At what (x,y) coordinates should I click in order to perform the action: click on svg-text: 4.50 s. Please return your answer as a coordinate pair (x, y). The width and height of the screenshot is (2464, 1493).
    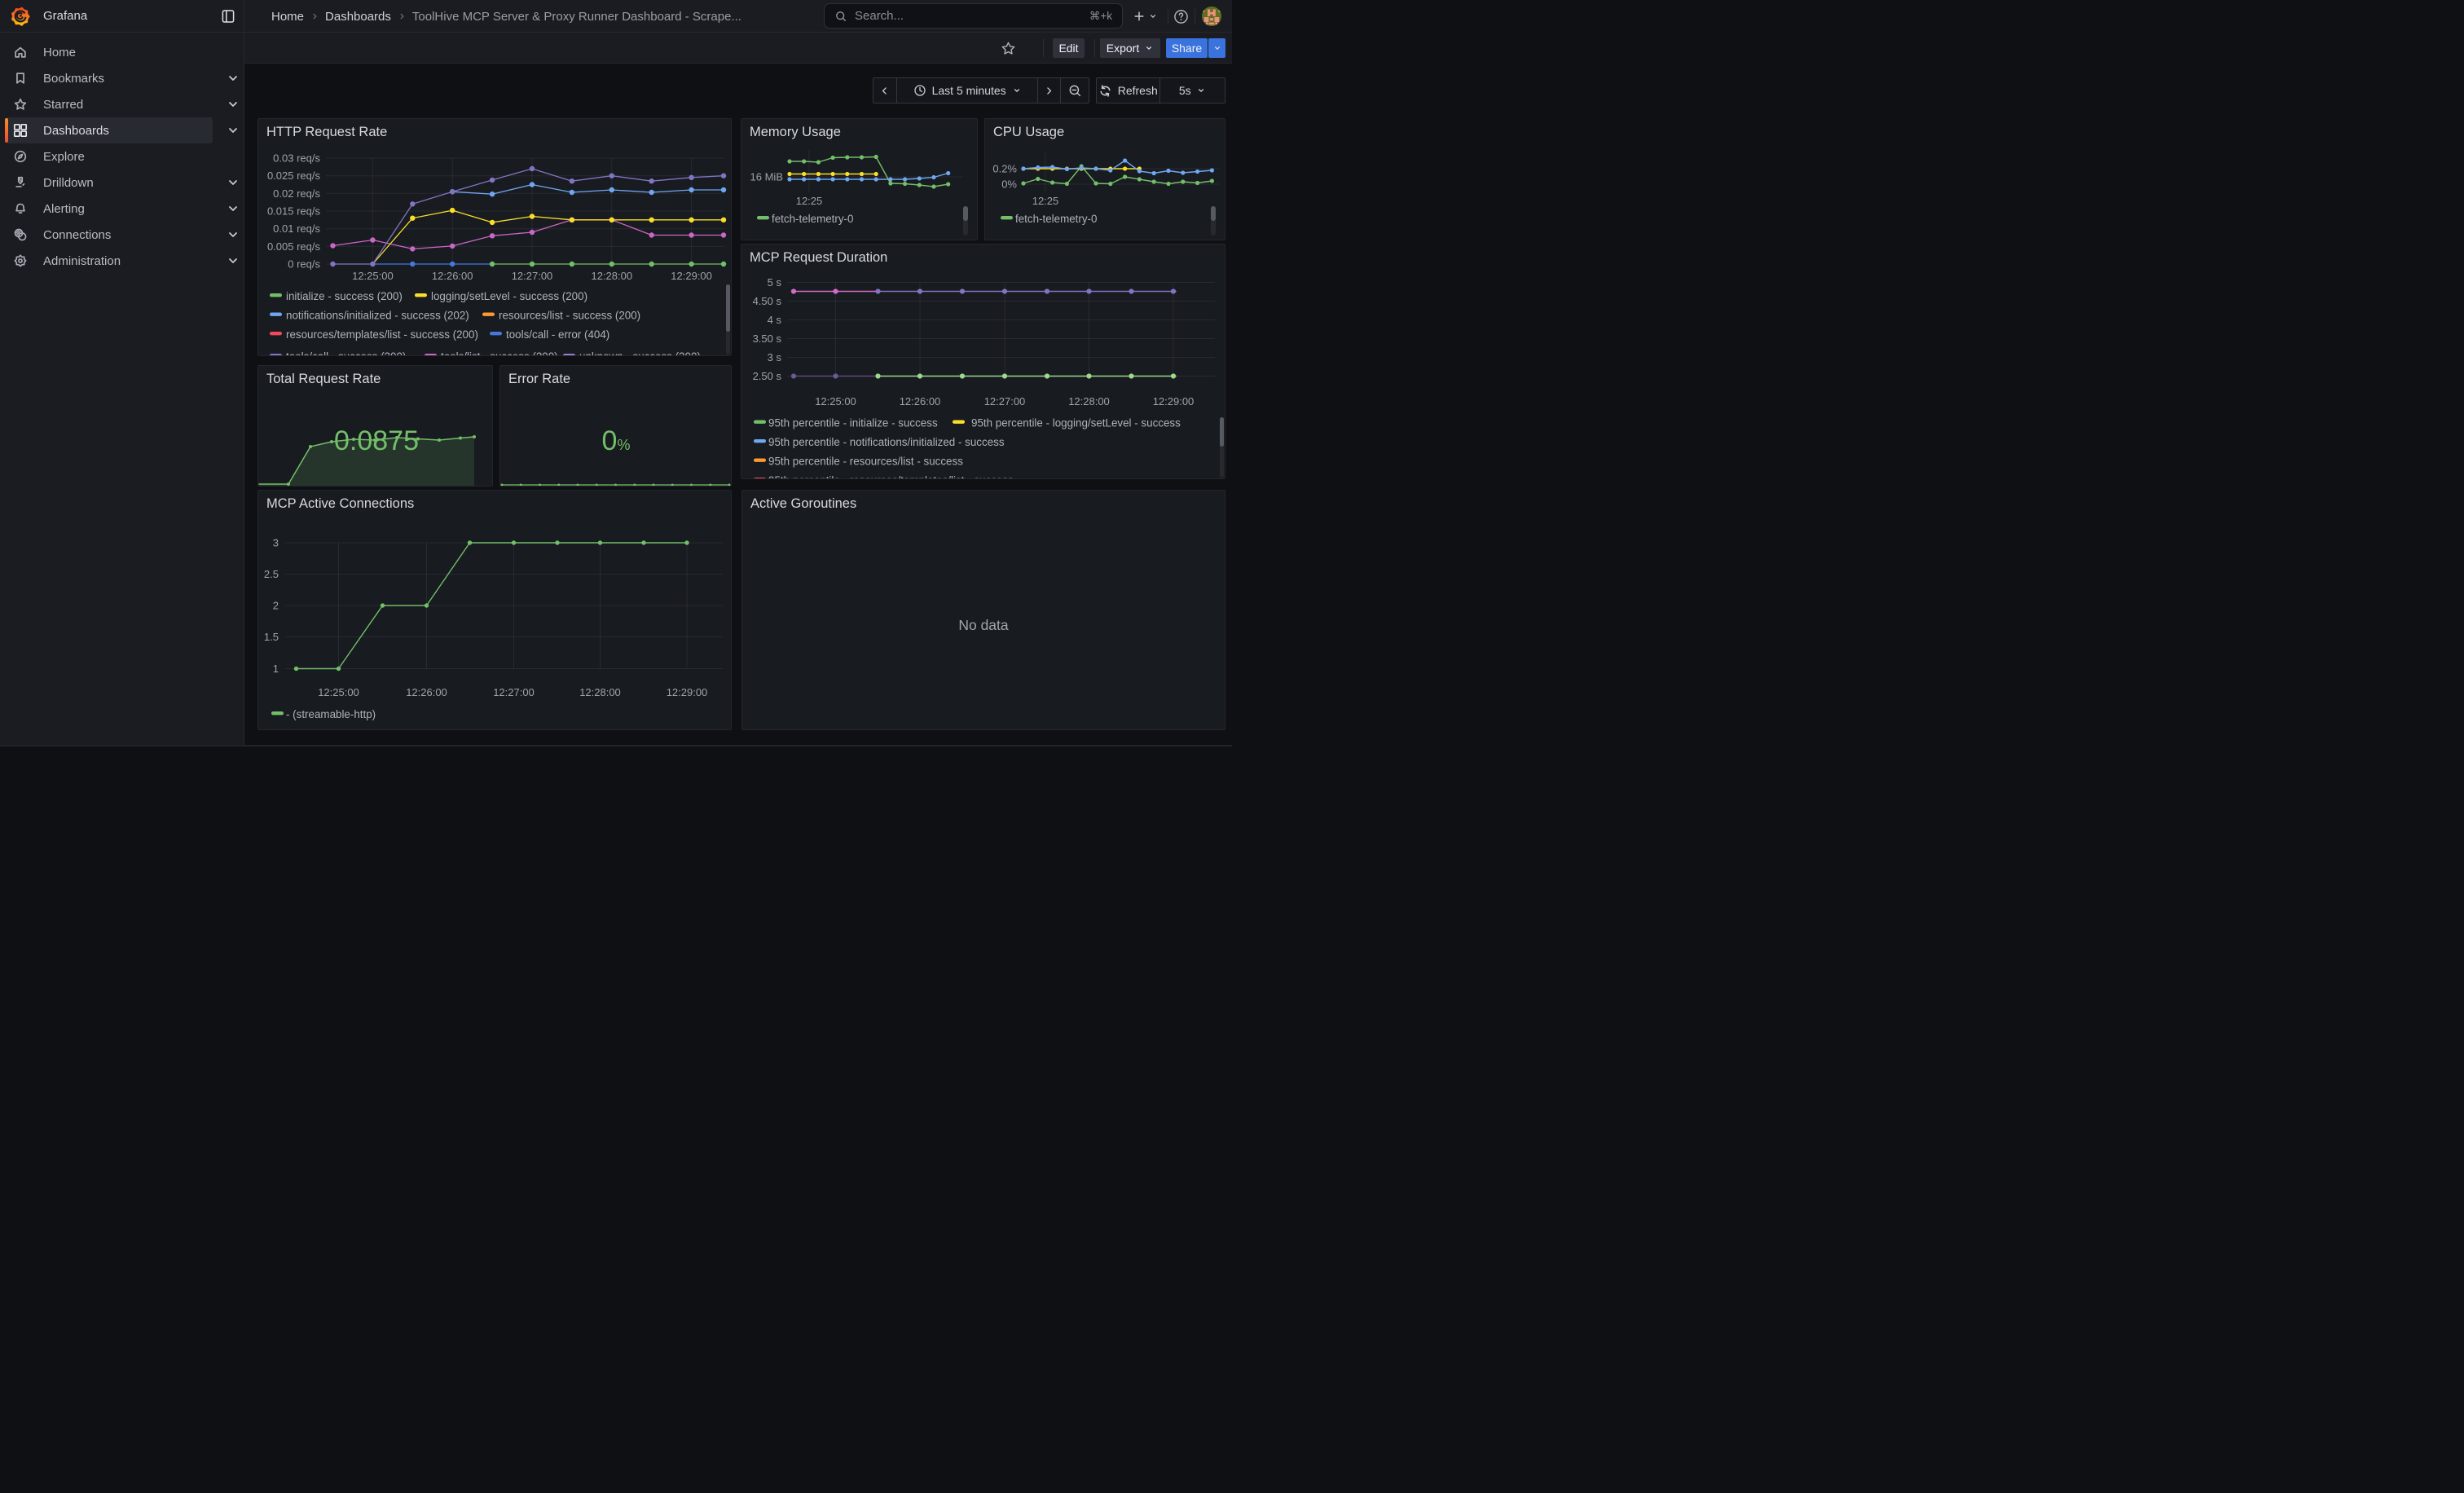
    Looking at the image, I should click on (767, 301).